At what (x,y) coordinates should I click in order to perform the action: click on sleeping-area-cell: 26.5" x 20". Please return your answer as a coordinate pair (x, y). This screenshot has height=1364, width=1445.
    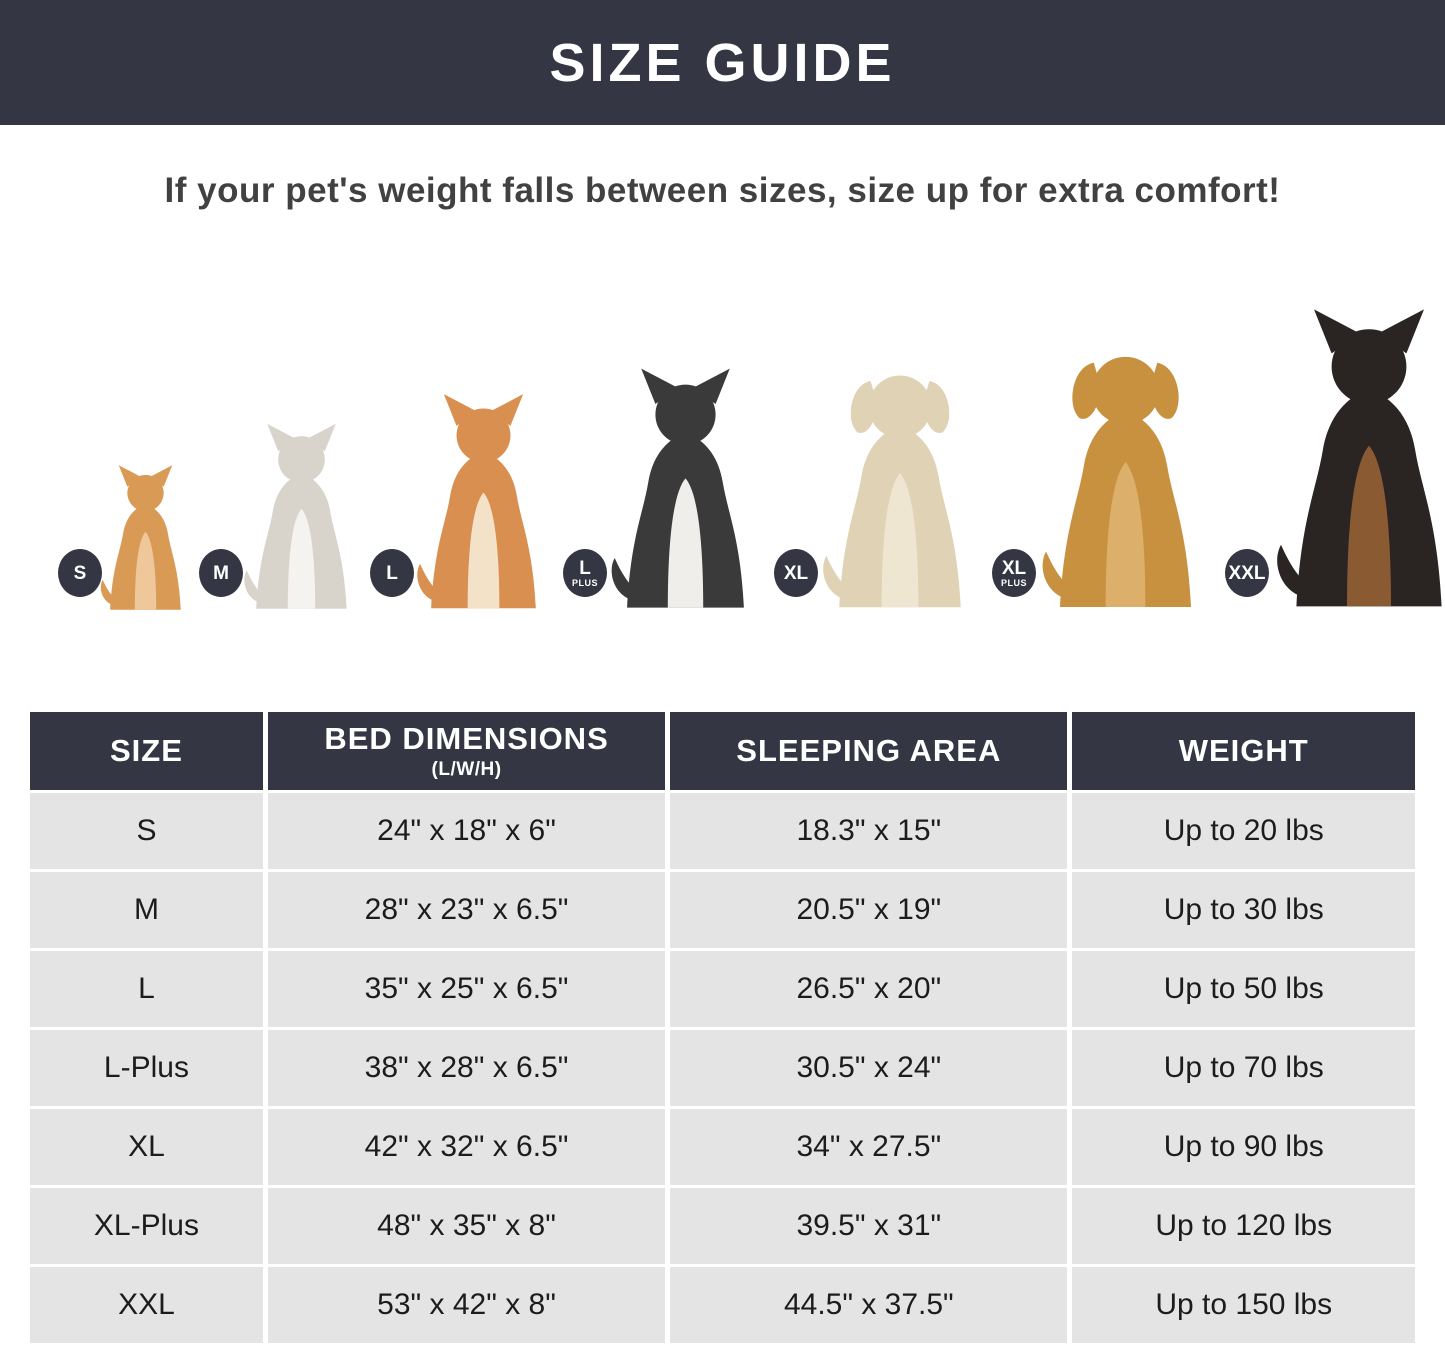
    Looking at the image, I should click on (869, 989).